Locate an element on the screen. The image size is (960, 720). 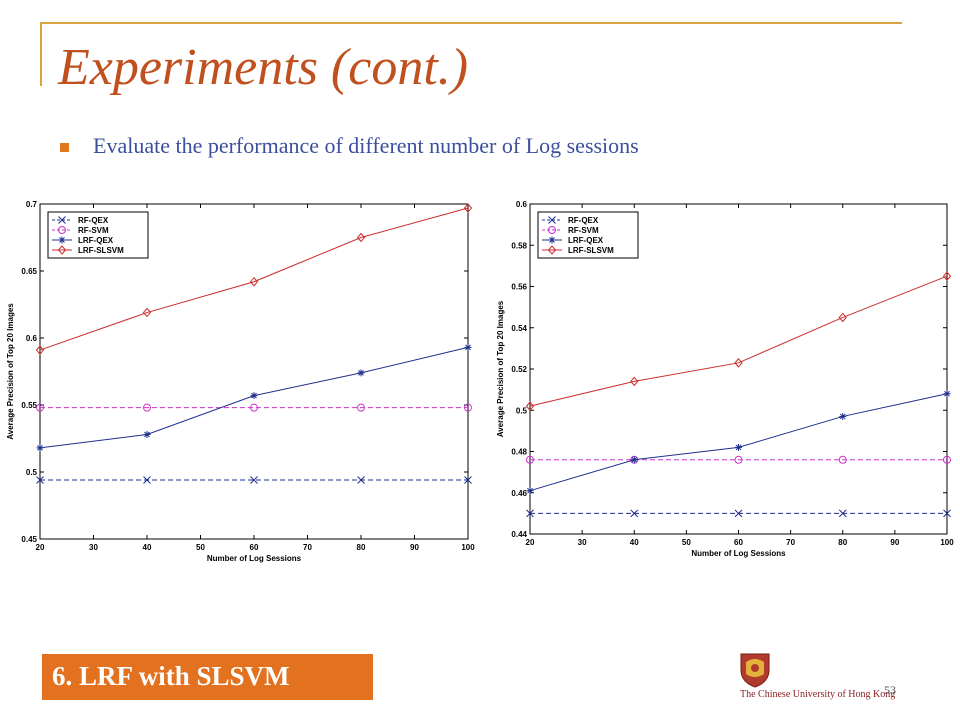
right-chart-x-tick-label: 70 is located at coordinates (790, 542).